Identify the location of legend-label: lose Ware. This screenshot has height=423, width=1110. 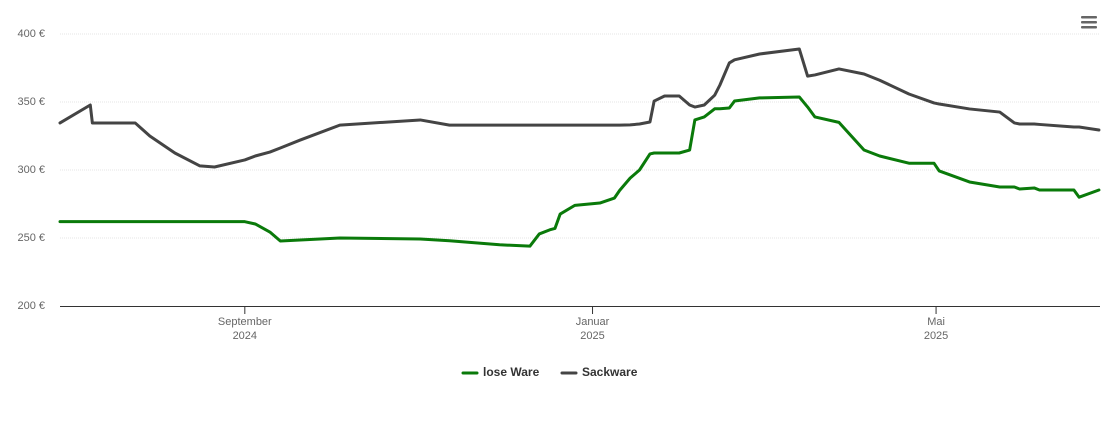
(511, 372).